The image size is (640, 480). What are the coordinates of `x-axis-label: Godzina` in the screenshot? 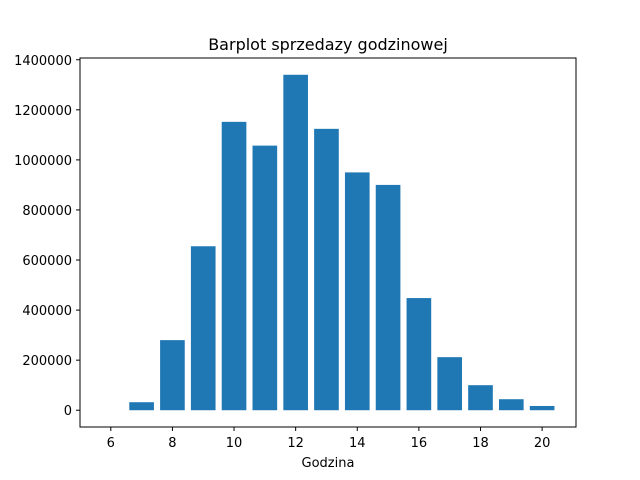 It's located at (328, 463).